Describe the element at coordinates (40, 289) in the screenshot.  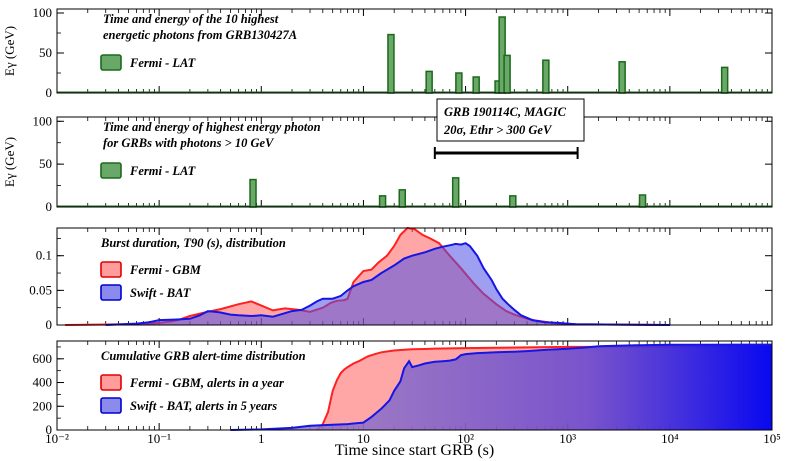
I see `y-tick-label: 0.05` at that location.